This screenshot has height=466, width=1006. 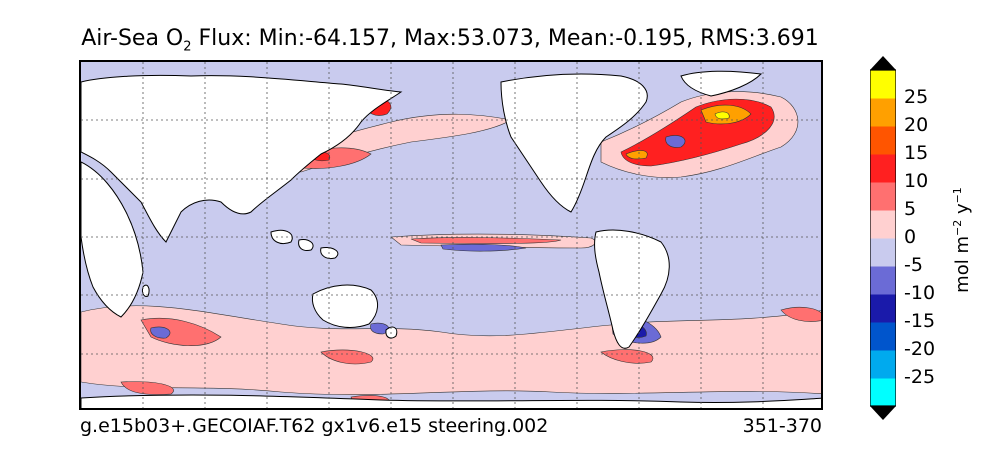 I want to click on colorbar-extend-bottom, so click(x=883, y=413).